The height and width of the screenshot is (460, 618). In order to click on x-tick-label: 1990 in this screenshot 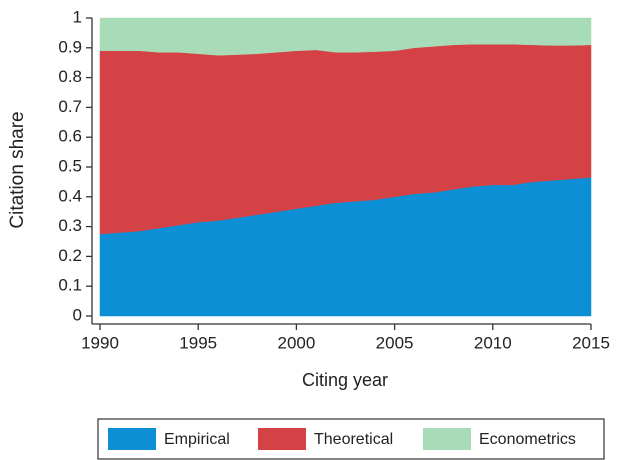, I will do `click(100, 342)`.